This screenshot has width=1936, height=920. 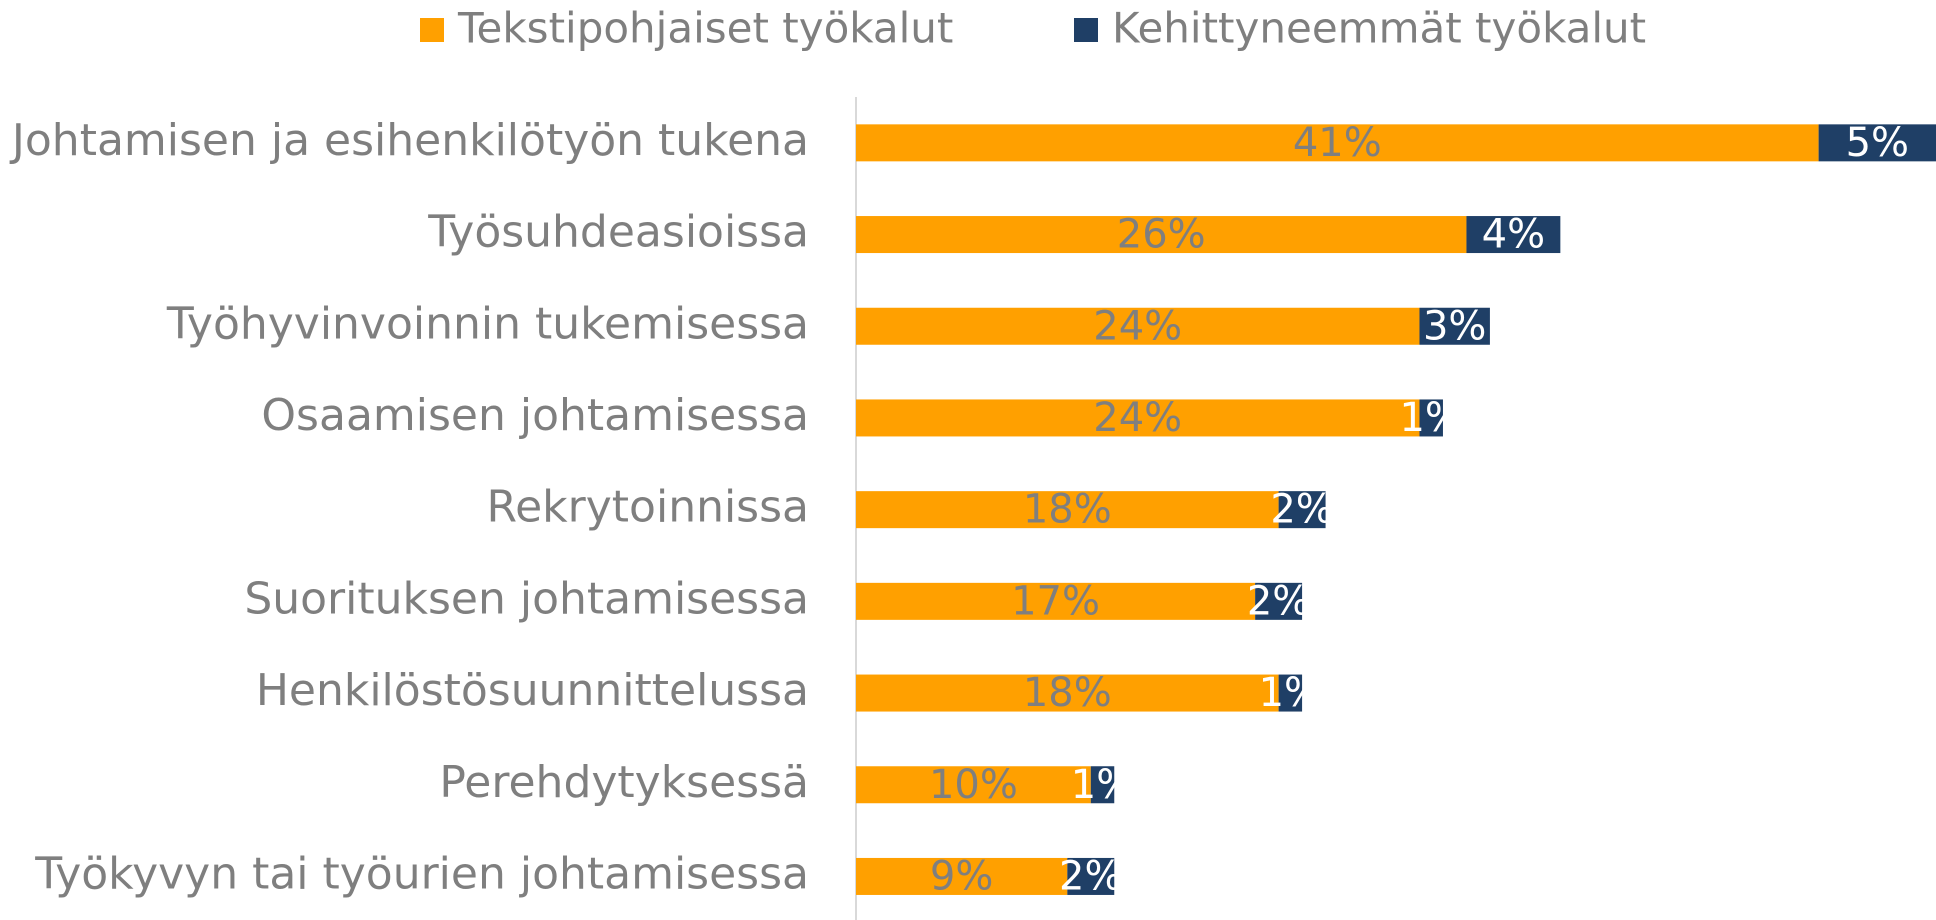 What do you see at coordinates (535, 415) in the screenshot?
I see `category-label: Osaamisen johtamisessa` at bounding box center [535, 415].